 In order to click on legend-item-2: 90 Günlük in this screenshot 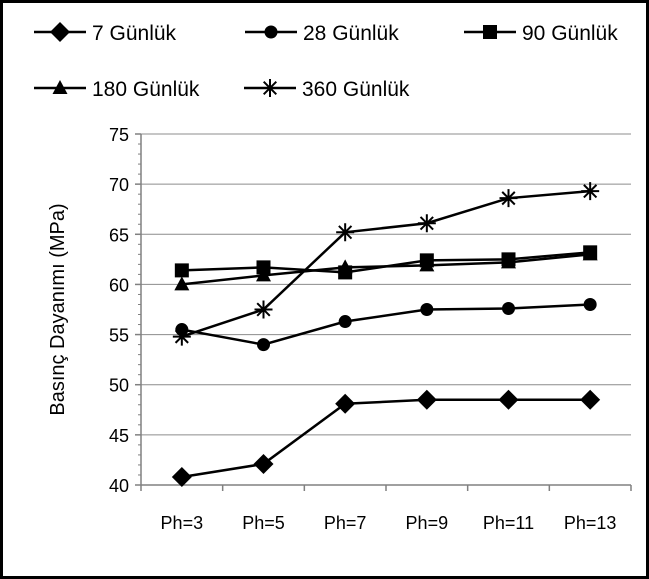, I will do `click(541, 33)`.